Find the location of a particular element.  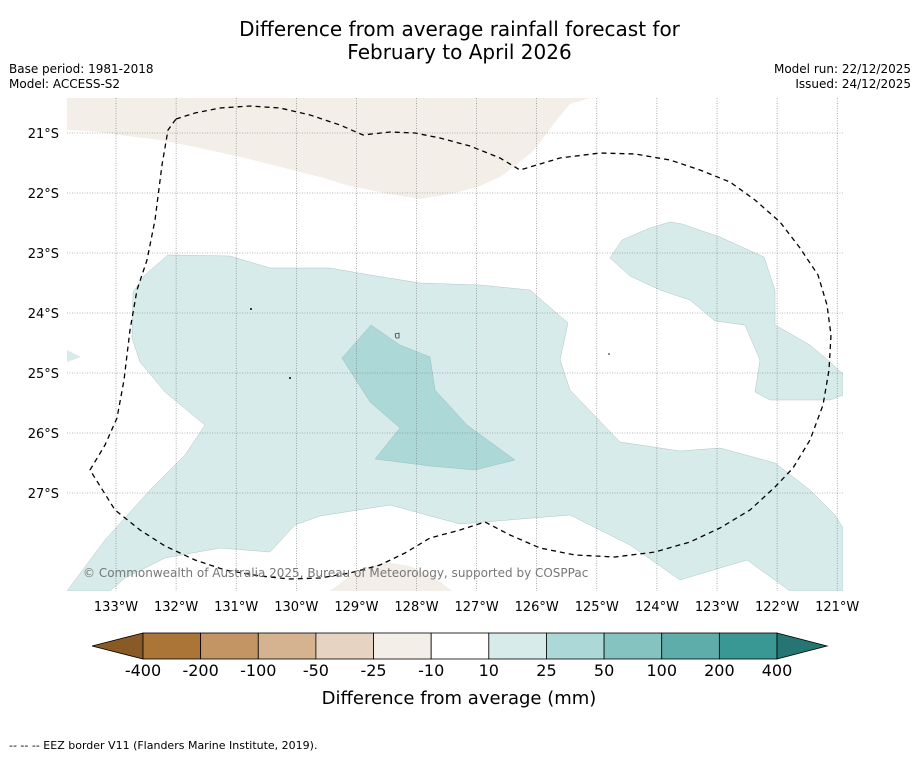

colorbar-tick-label: -400 is located at coordinates (143, 670).